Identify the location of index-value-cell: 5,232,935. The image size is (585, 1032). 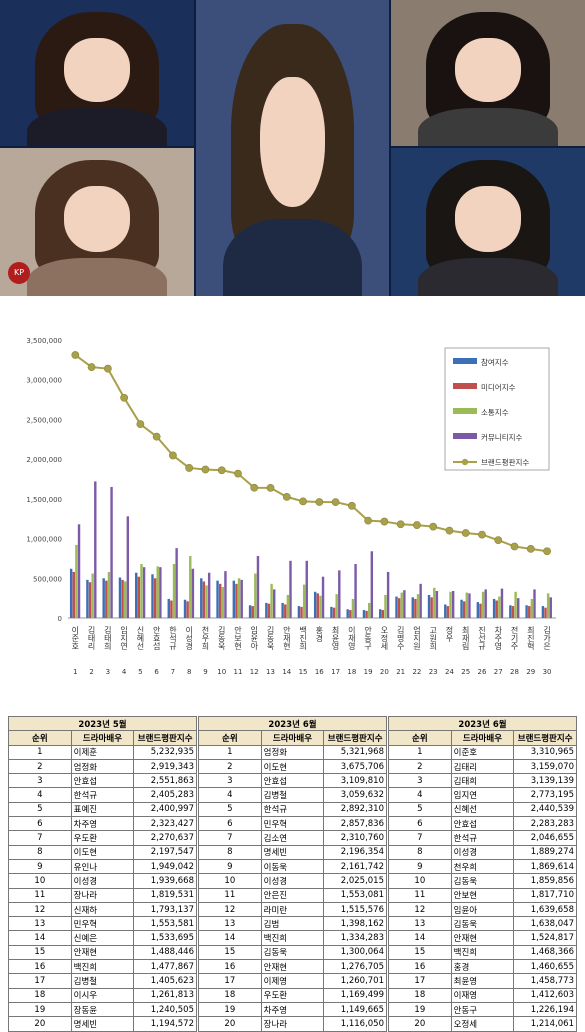
(165, 752).